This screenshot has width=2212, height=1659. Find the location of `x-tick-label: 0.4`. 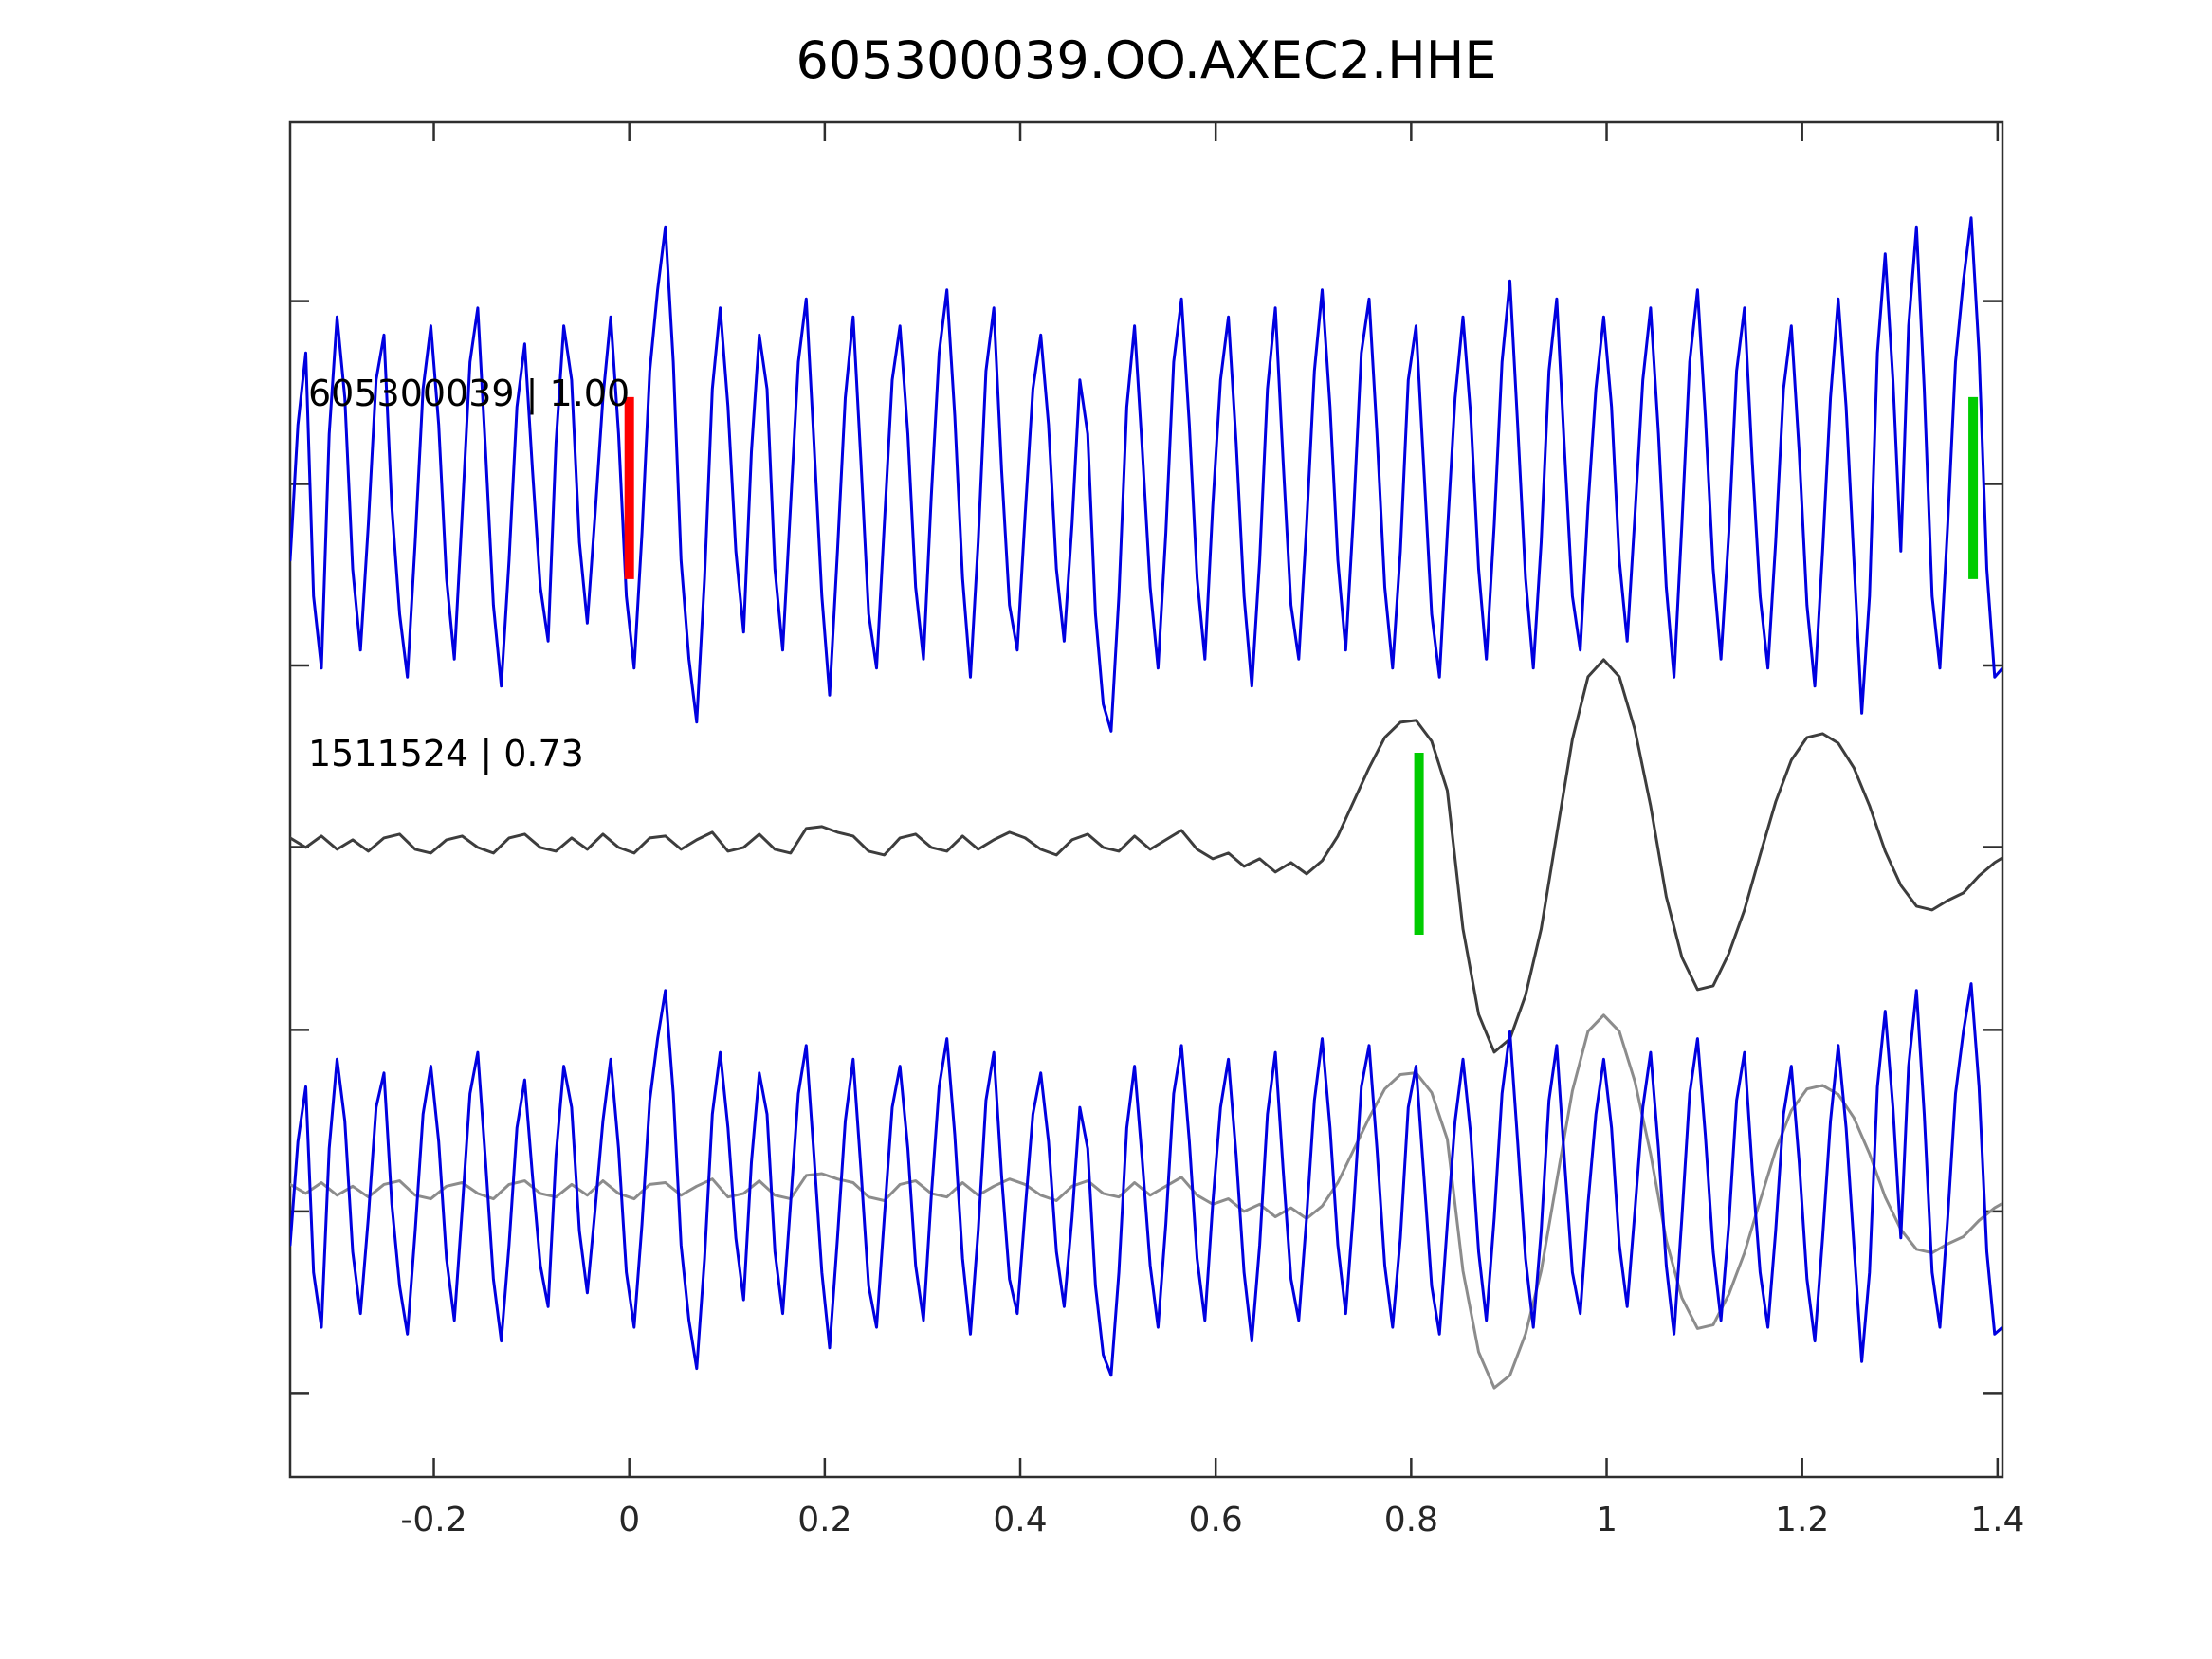

x-tick-label: 0.4 is located at coordinates (1020, 1520).